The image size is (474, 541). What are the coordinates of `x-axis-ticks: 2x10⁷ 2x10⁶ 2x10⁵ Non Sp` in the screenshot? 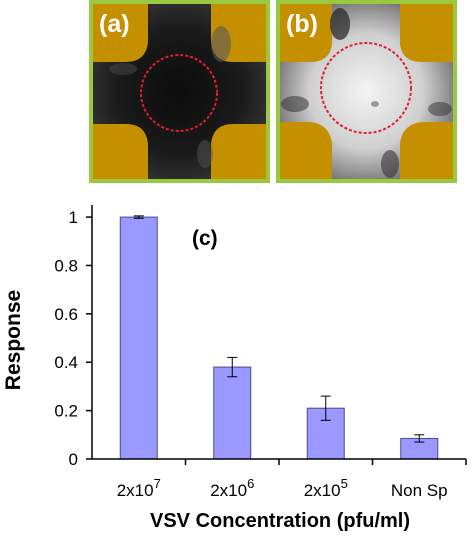 It's located at (292, 479).